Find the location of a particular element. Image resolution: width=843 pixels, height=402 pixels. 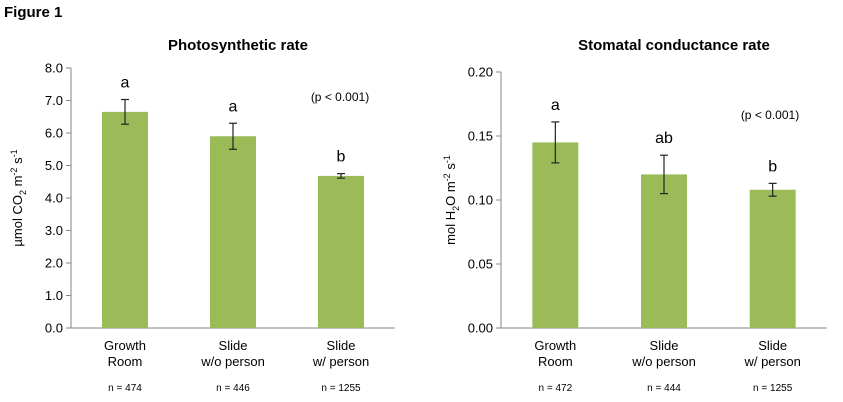

sample-size-label: n = 444 is located at coordinates (664, 388).